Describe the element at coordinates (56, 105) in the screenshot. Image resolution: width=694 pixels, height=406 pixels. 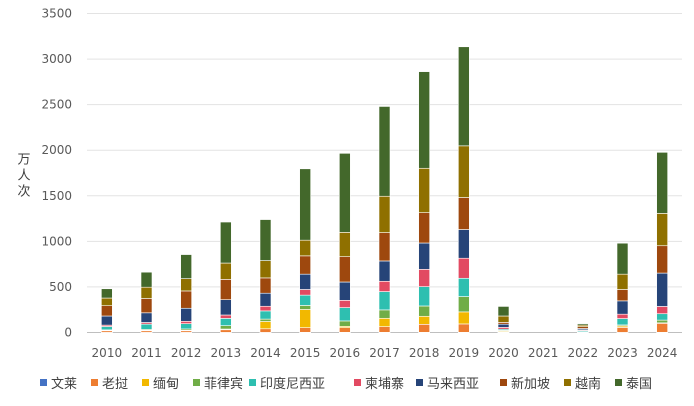
I see `y-tick-label: 2500` at that location.